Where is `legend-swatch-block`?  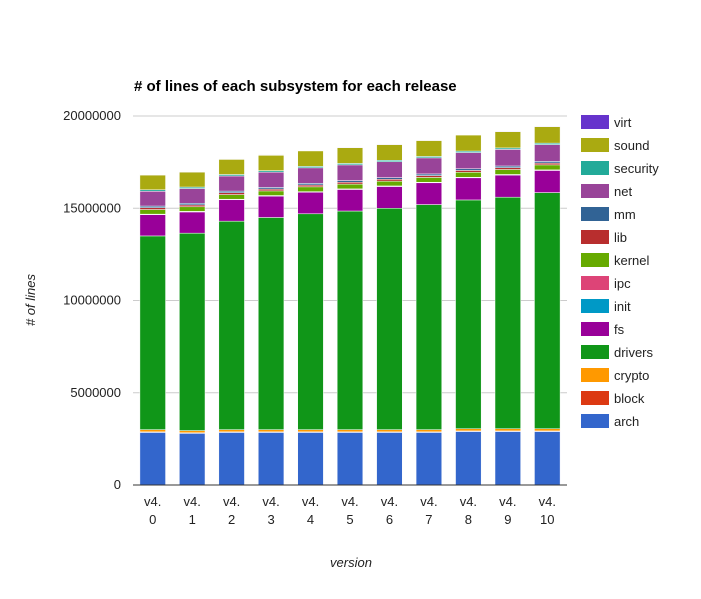 legend-swatch-block is located at coordinates (595, 398).